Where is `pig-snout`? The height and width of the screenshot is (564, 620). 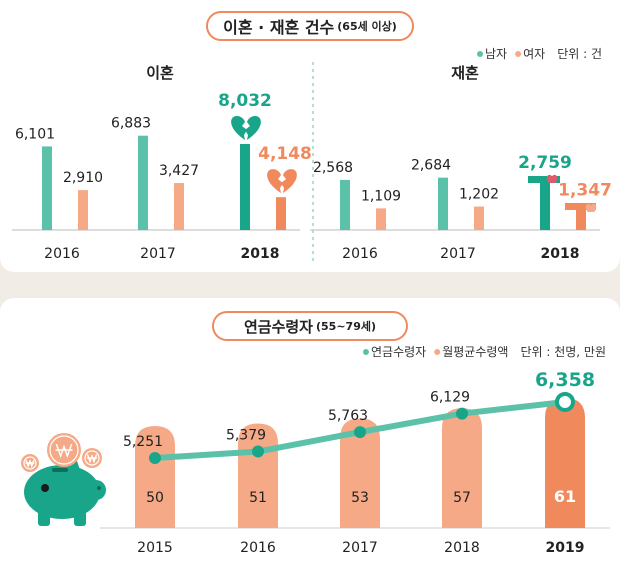 pig-snout is located at coordinates (96, 490).